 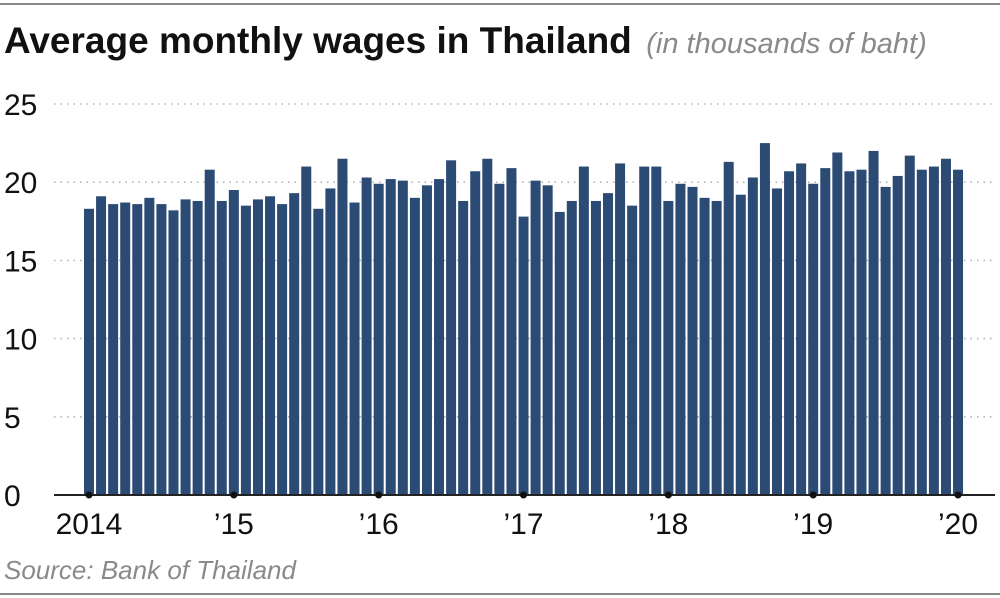 What do you see at coordinates (20, 301) in the screenshot?
I see `y-axis-ticks: 0 5 10 15 20 25` at bounding box center [20, 301].